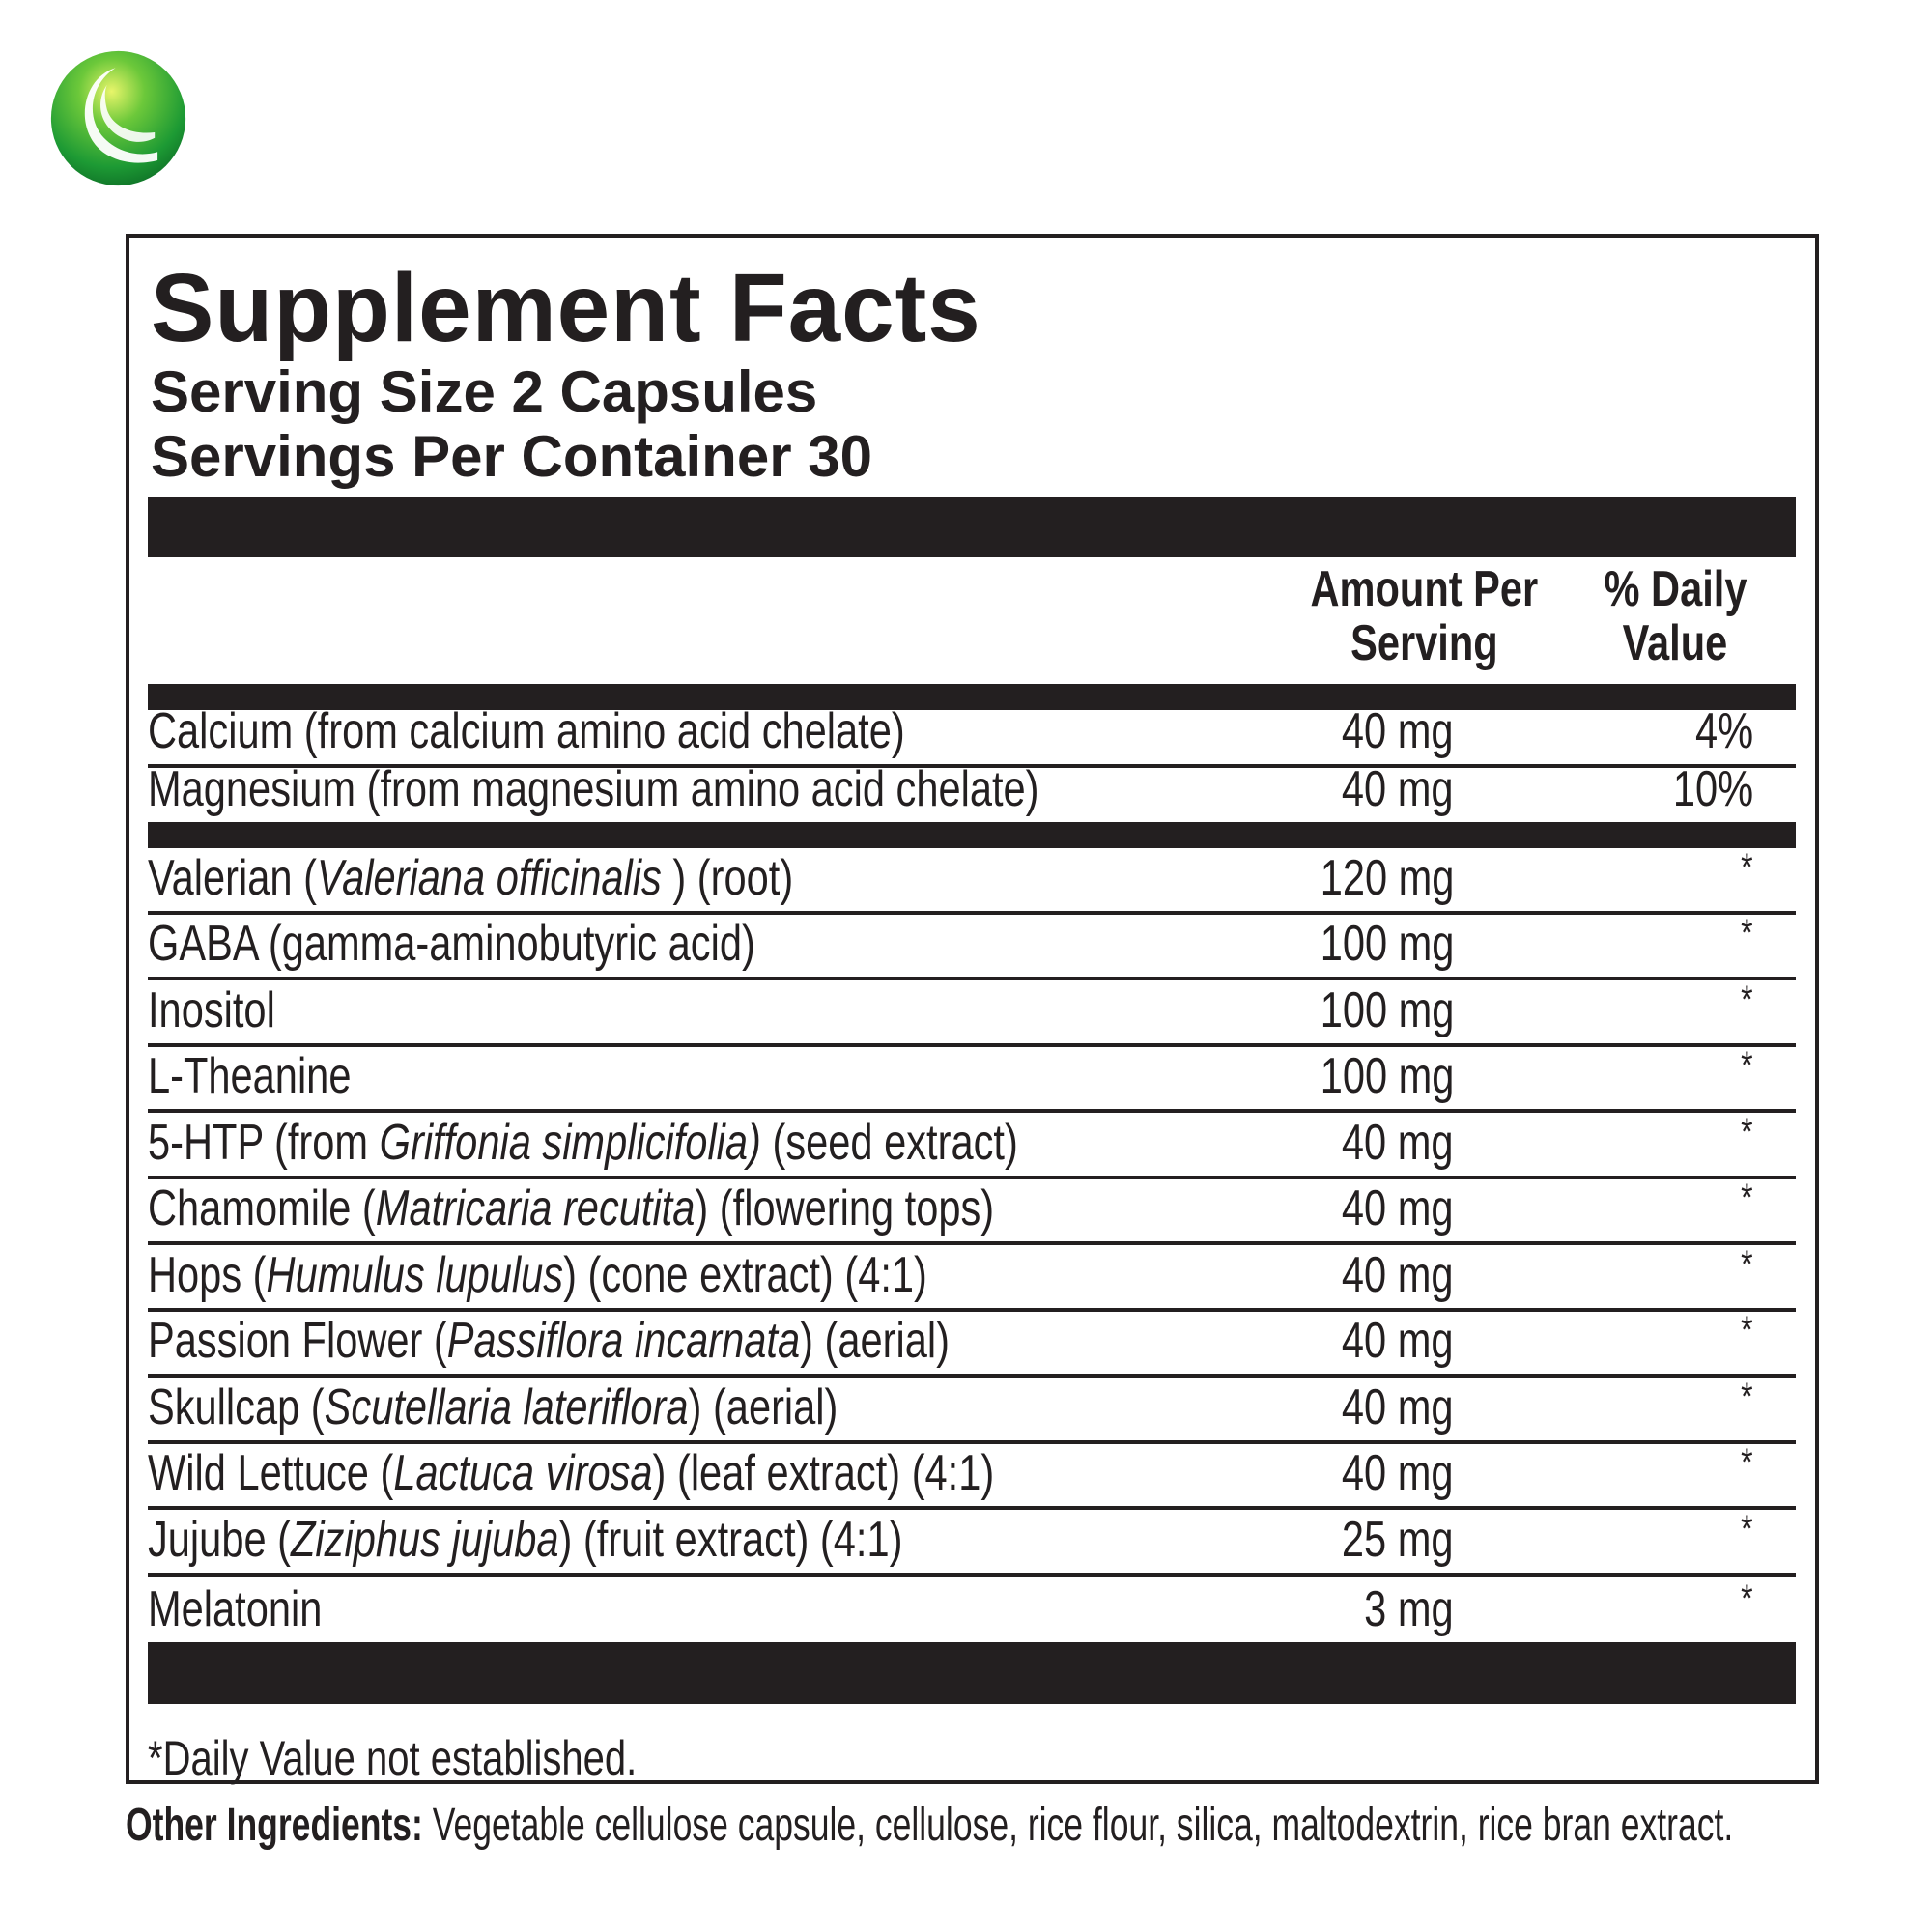  Describe the element at coordinates (1398, 1539) in the screenshot. I see `ingredient-amount: 25 mg` at that location.